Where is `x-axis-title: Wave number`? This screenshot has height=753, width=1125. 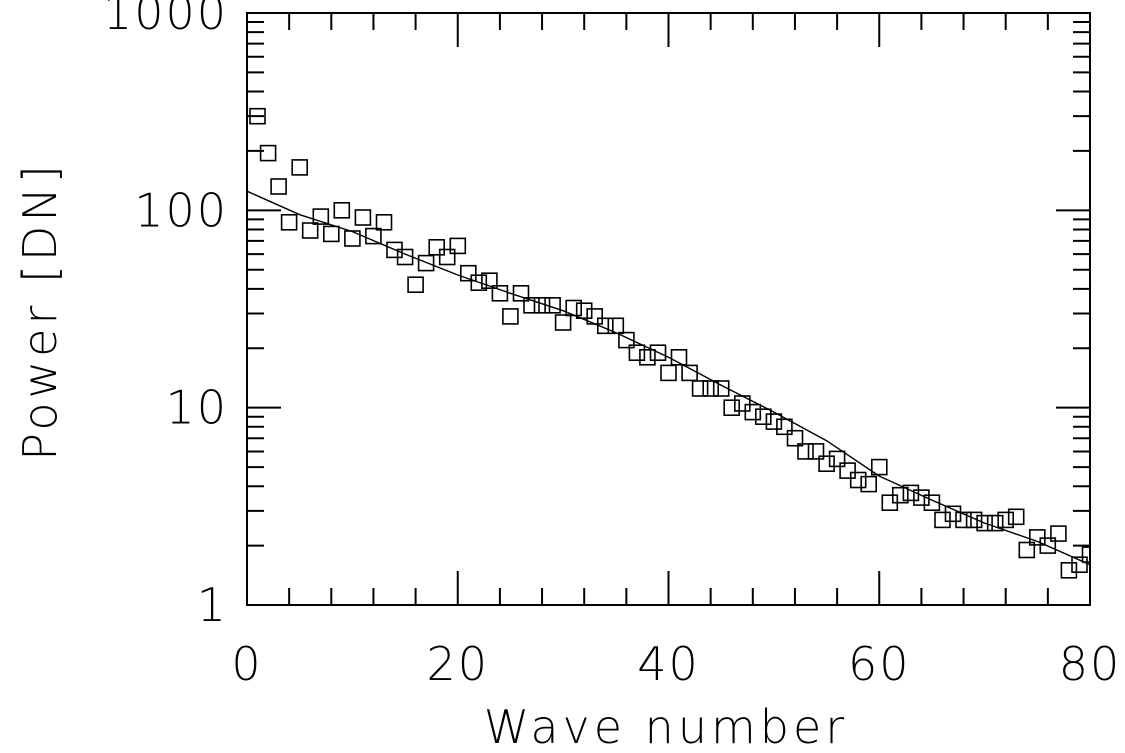 x-axis-title: Wave number is located at coordinates (666, 726).